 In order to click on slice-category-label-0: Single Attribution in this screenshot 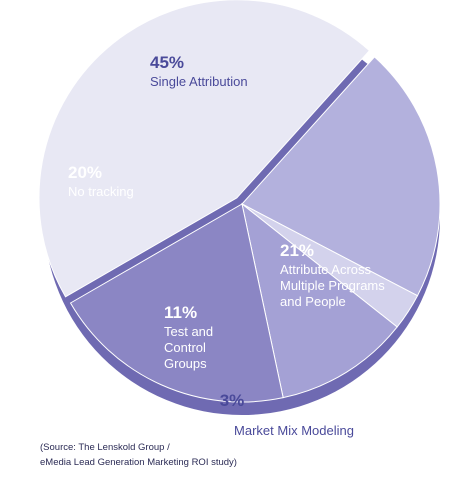, I will do `click(199, 81)`.